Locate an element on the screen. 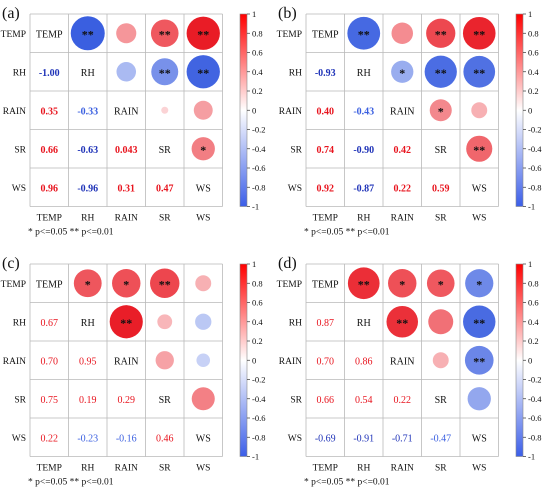  diagonal-label: RH is located at coordinates (88, 73).